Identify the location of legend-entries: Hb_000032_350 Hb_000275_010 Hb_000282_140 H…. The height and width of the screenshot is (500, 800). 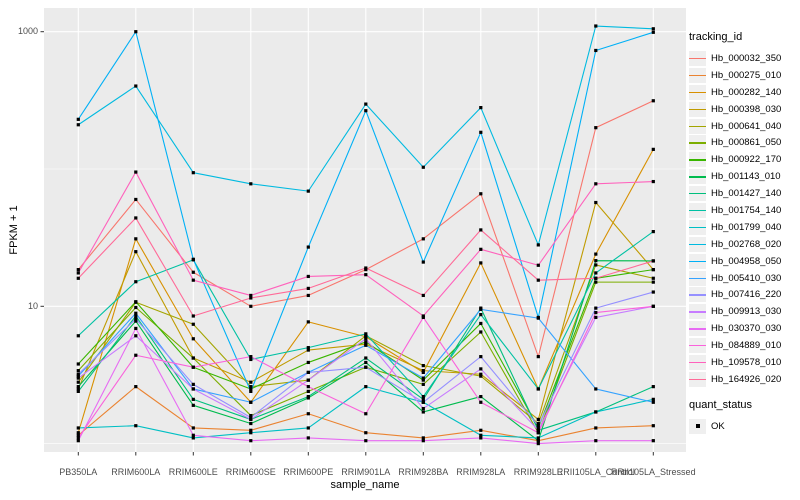
(744, 219).